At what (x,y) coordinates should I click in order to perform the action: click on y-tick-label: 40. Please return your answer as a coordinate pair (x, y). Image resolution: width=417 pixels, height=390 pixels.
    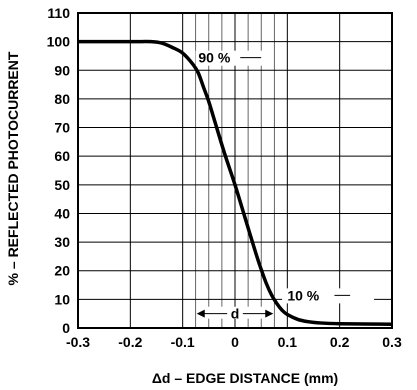
    Looking at the image, I should click on (62, 213).